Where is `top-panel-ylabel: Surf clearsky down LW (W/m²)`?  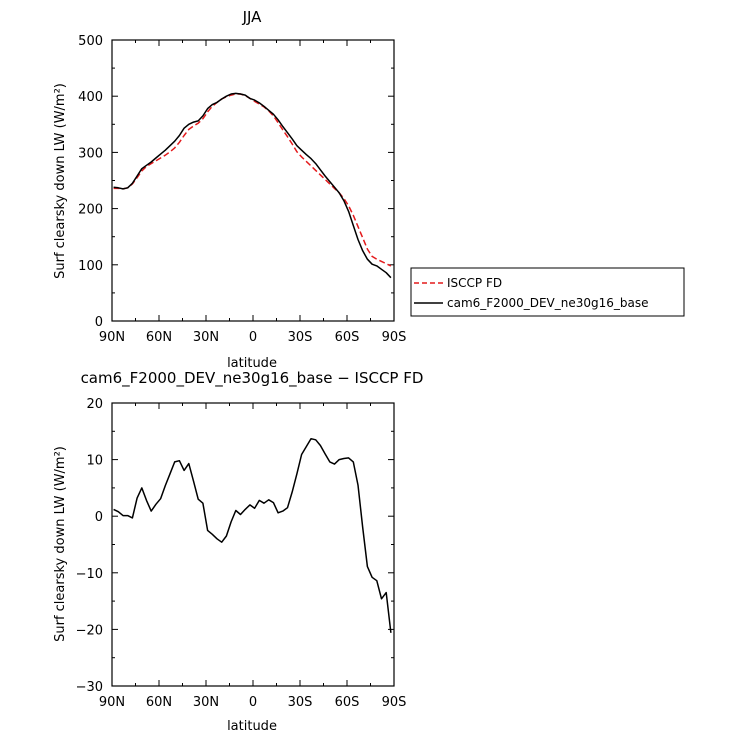 top-panel-ylabel: Surf clearsky down LW (W/m²) is located at coordinates (60, 181).